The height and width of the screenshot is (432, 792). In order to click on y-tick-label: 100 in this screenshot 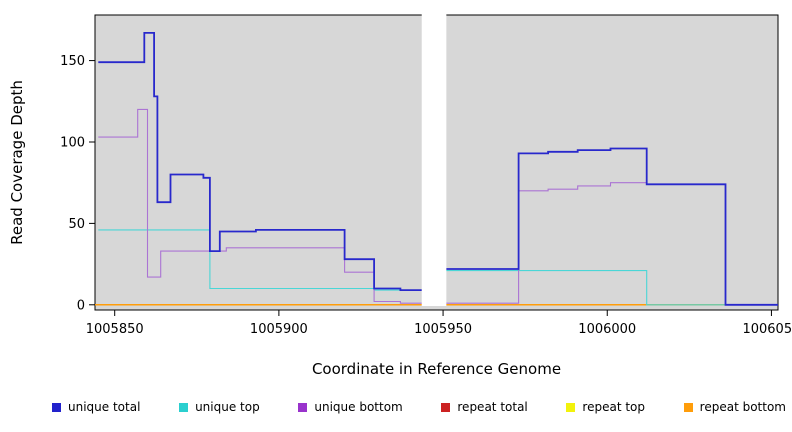, I will do `click(72, 142)`.